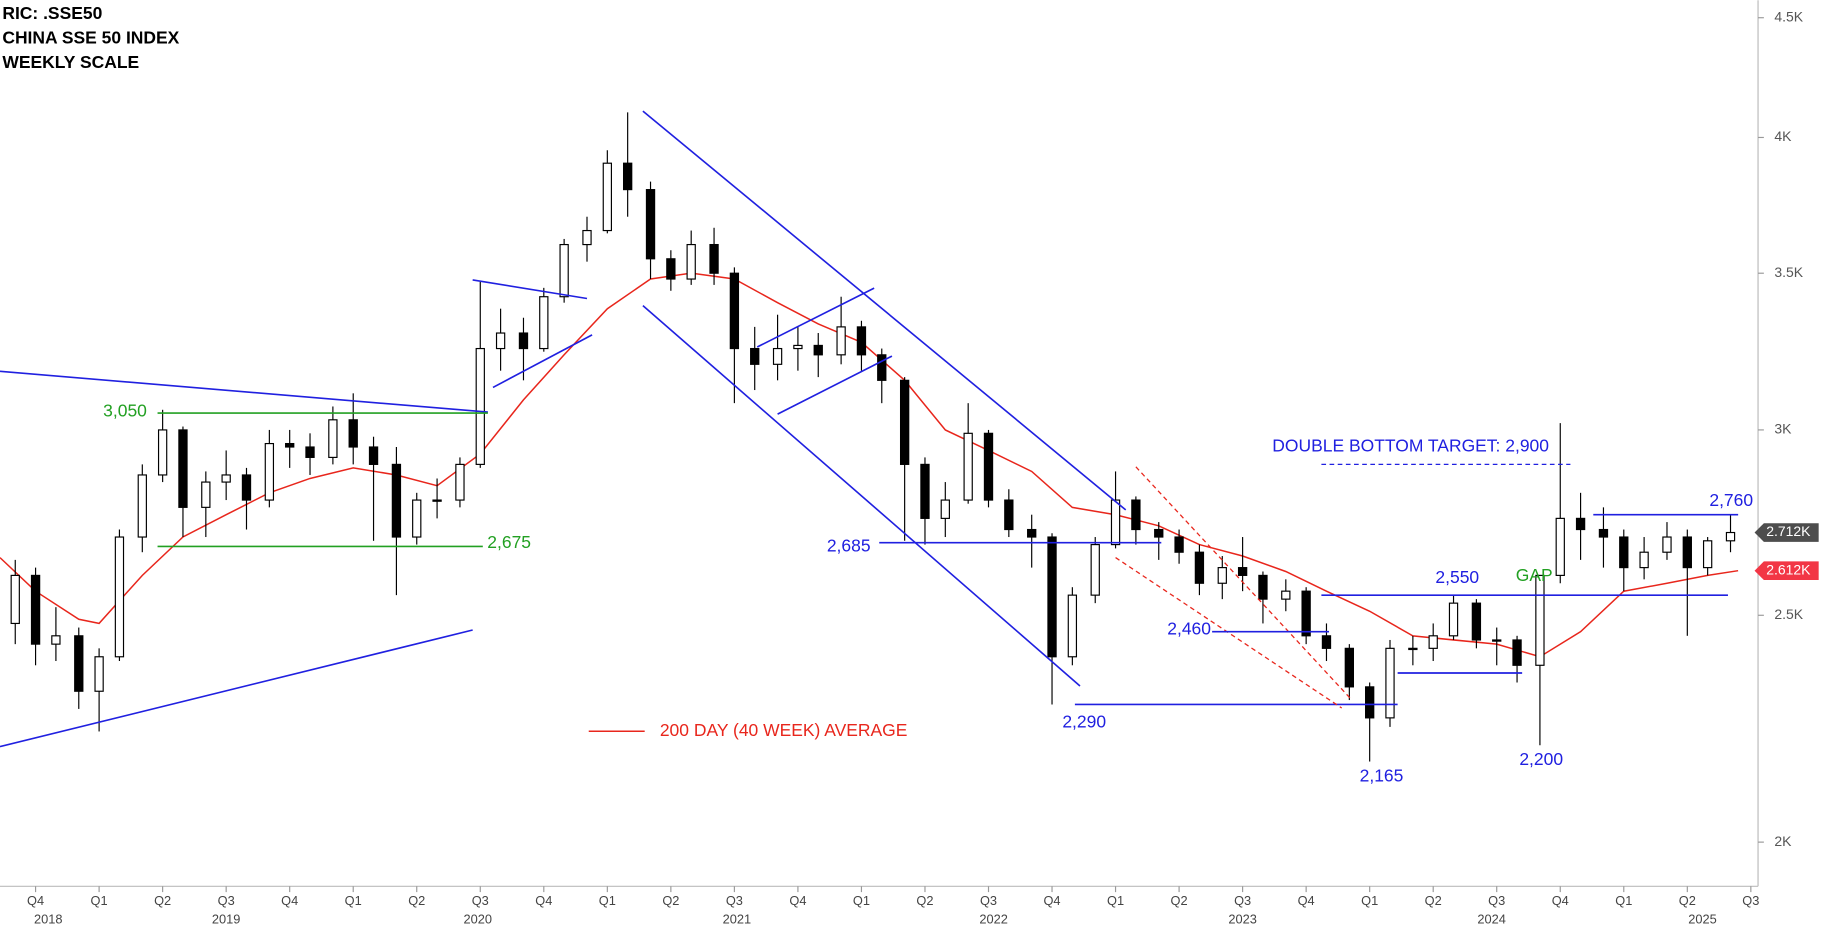 This screenshot has height=925, width=1821. Describe the element at coordinates (1382, 775) in the screenshot. I see `annotation: 2,165` at that location.